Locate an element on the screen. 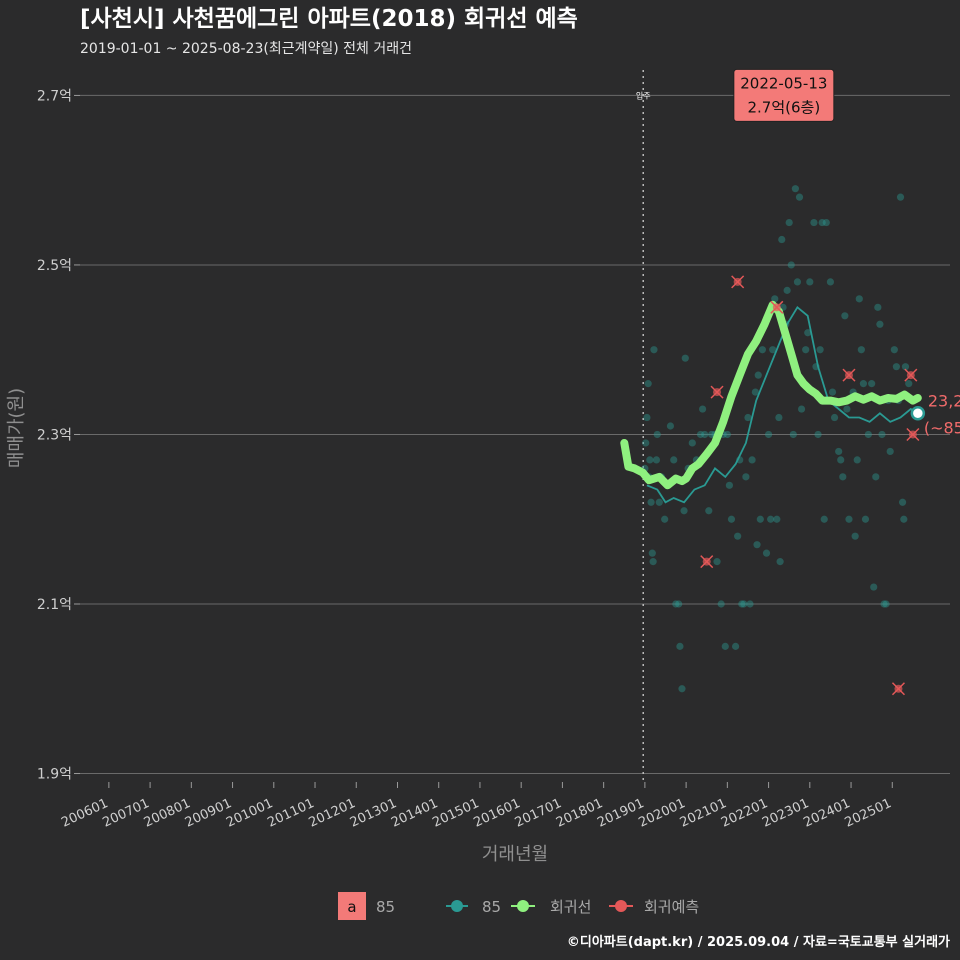  legend-area-key-letter: a is located at coordinates (351, 907).